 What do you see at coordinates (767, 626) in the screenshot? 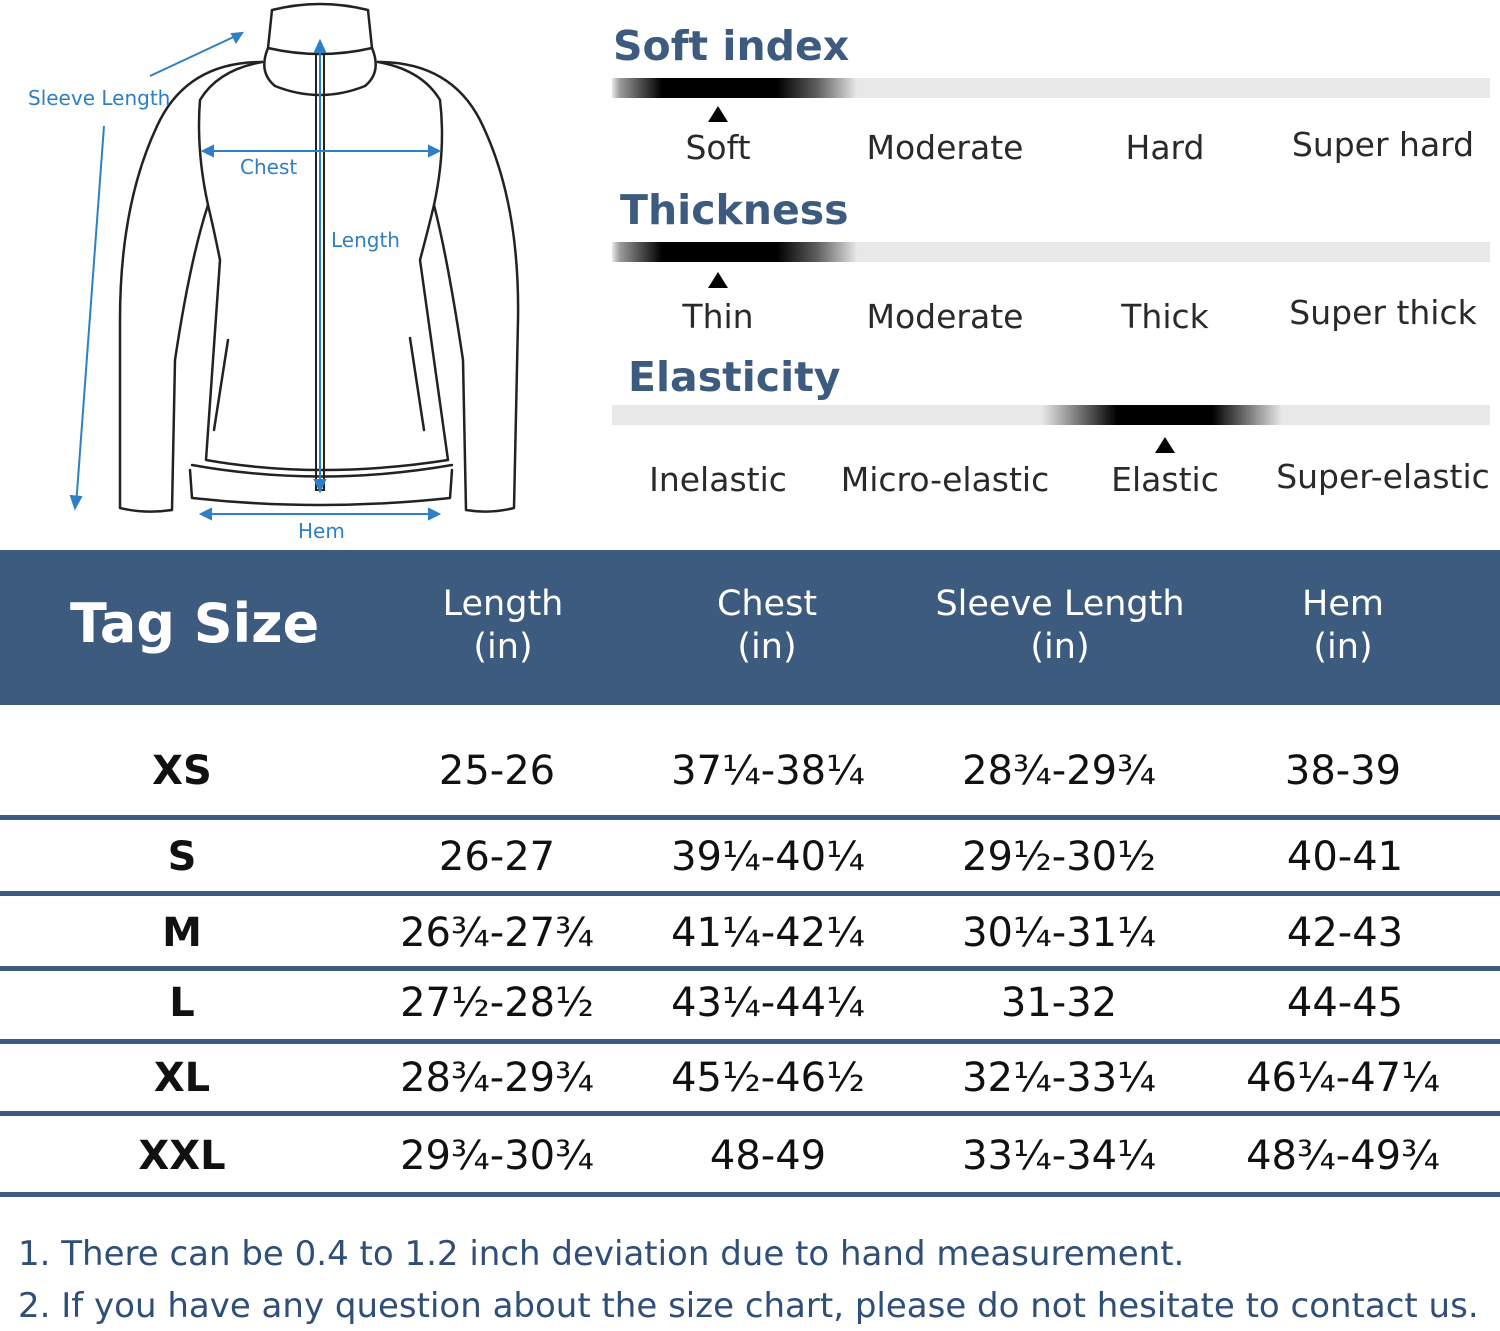
I see `chest-column-header: Chest (in)` at bounding box center [767, 626].